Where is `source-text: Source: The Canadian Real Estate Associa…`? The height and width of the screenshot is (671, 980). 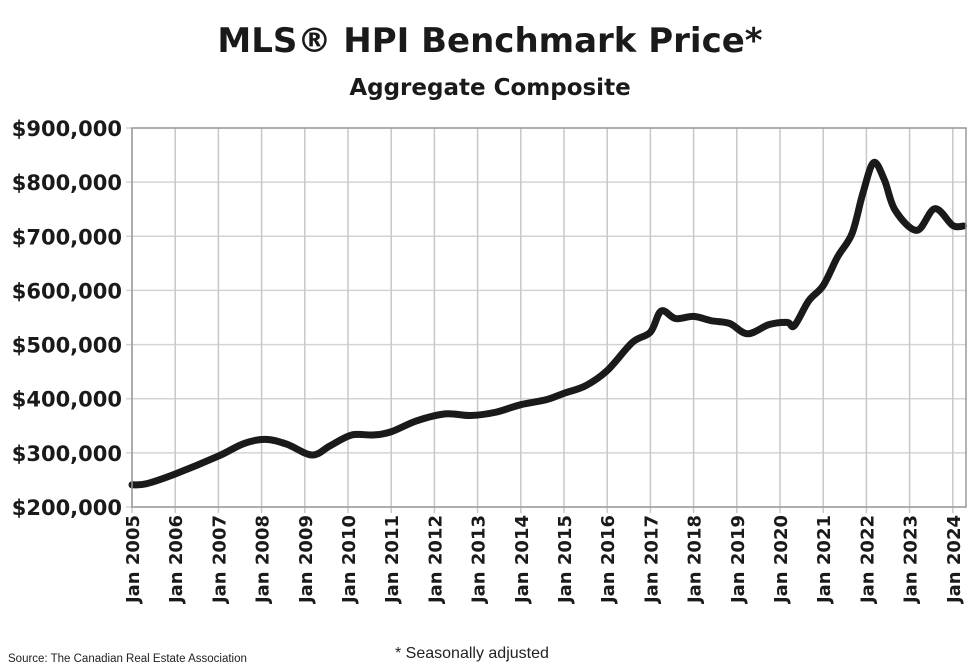
source-text: Source: The Canadian Real Estate Associa… is located at coordinates (127, 659).